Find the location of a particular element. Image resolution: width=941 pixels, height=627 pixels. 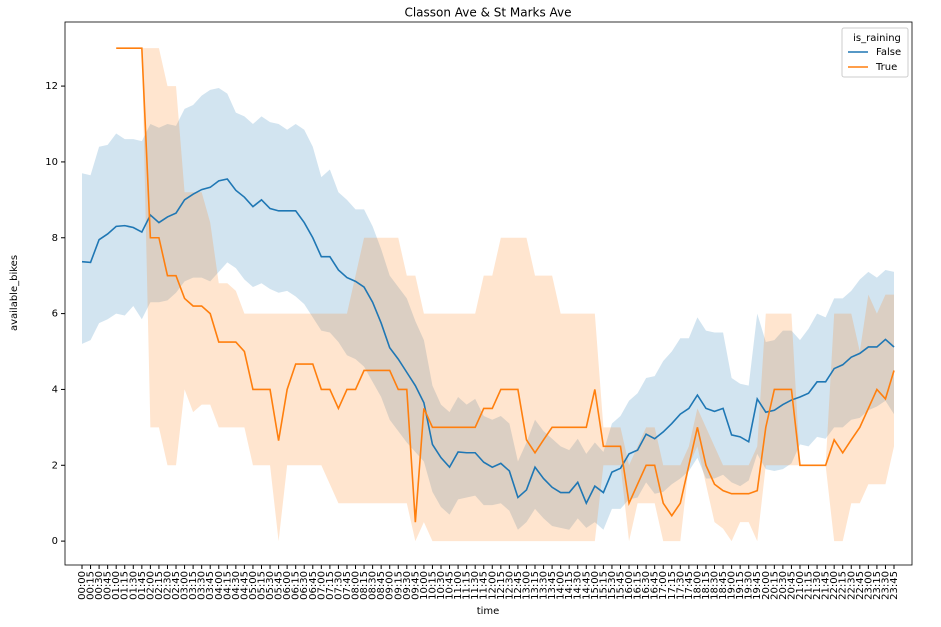

x-tick-label: 06:00 is located at coordinates (287, 585).